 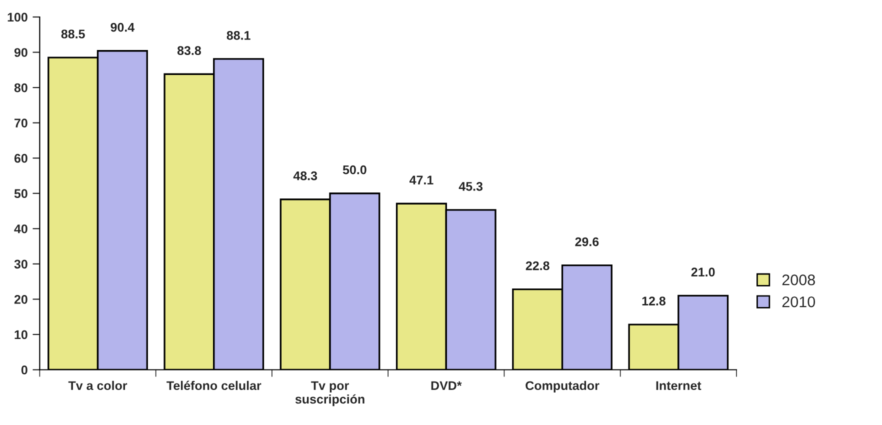 I want to click on data-label: 88.5, so click(x=73, y=34).